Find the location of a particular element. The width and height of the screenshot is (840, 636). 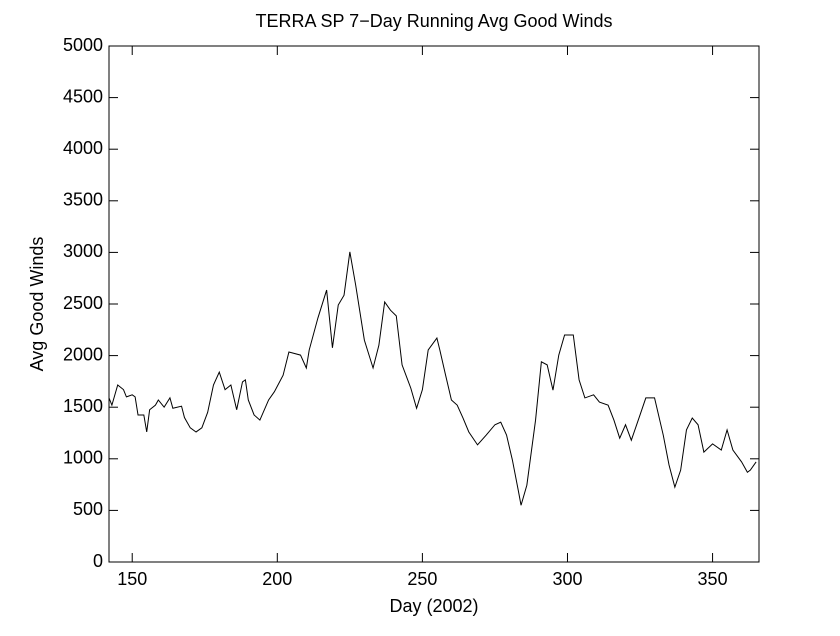

x-tick-label: 250 is located at coordinates (422, 579).